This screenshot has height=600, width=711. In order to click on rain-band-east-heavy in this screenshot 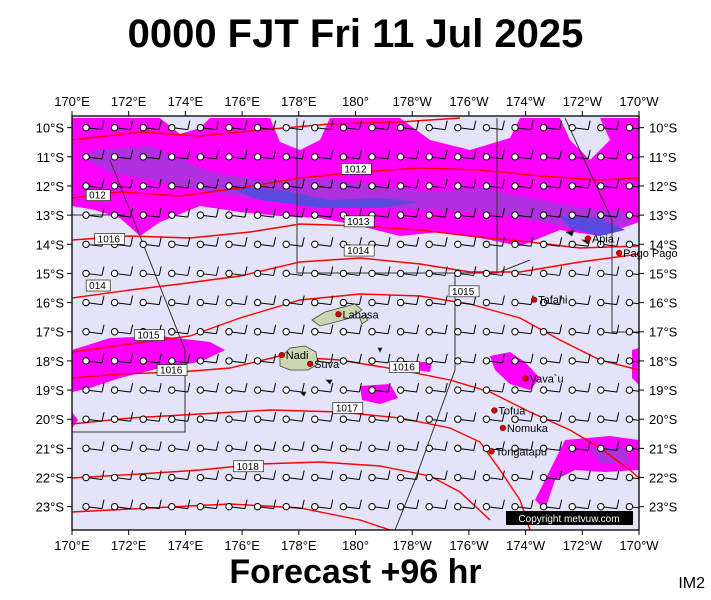, I will do `click(592, 226)`.